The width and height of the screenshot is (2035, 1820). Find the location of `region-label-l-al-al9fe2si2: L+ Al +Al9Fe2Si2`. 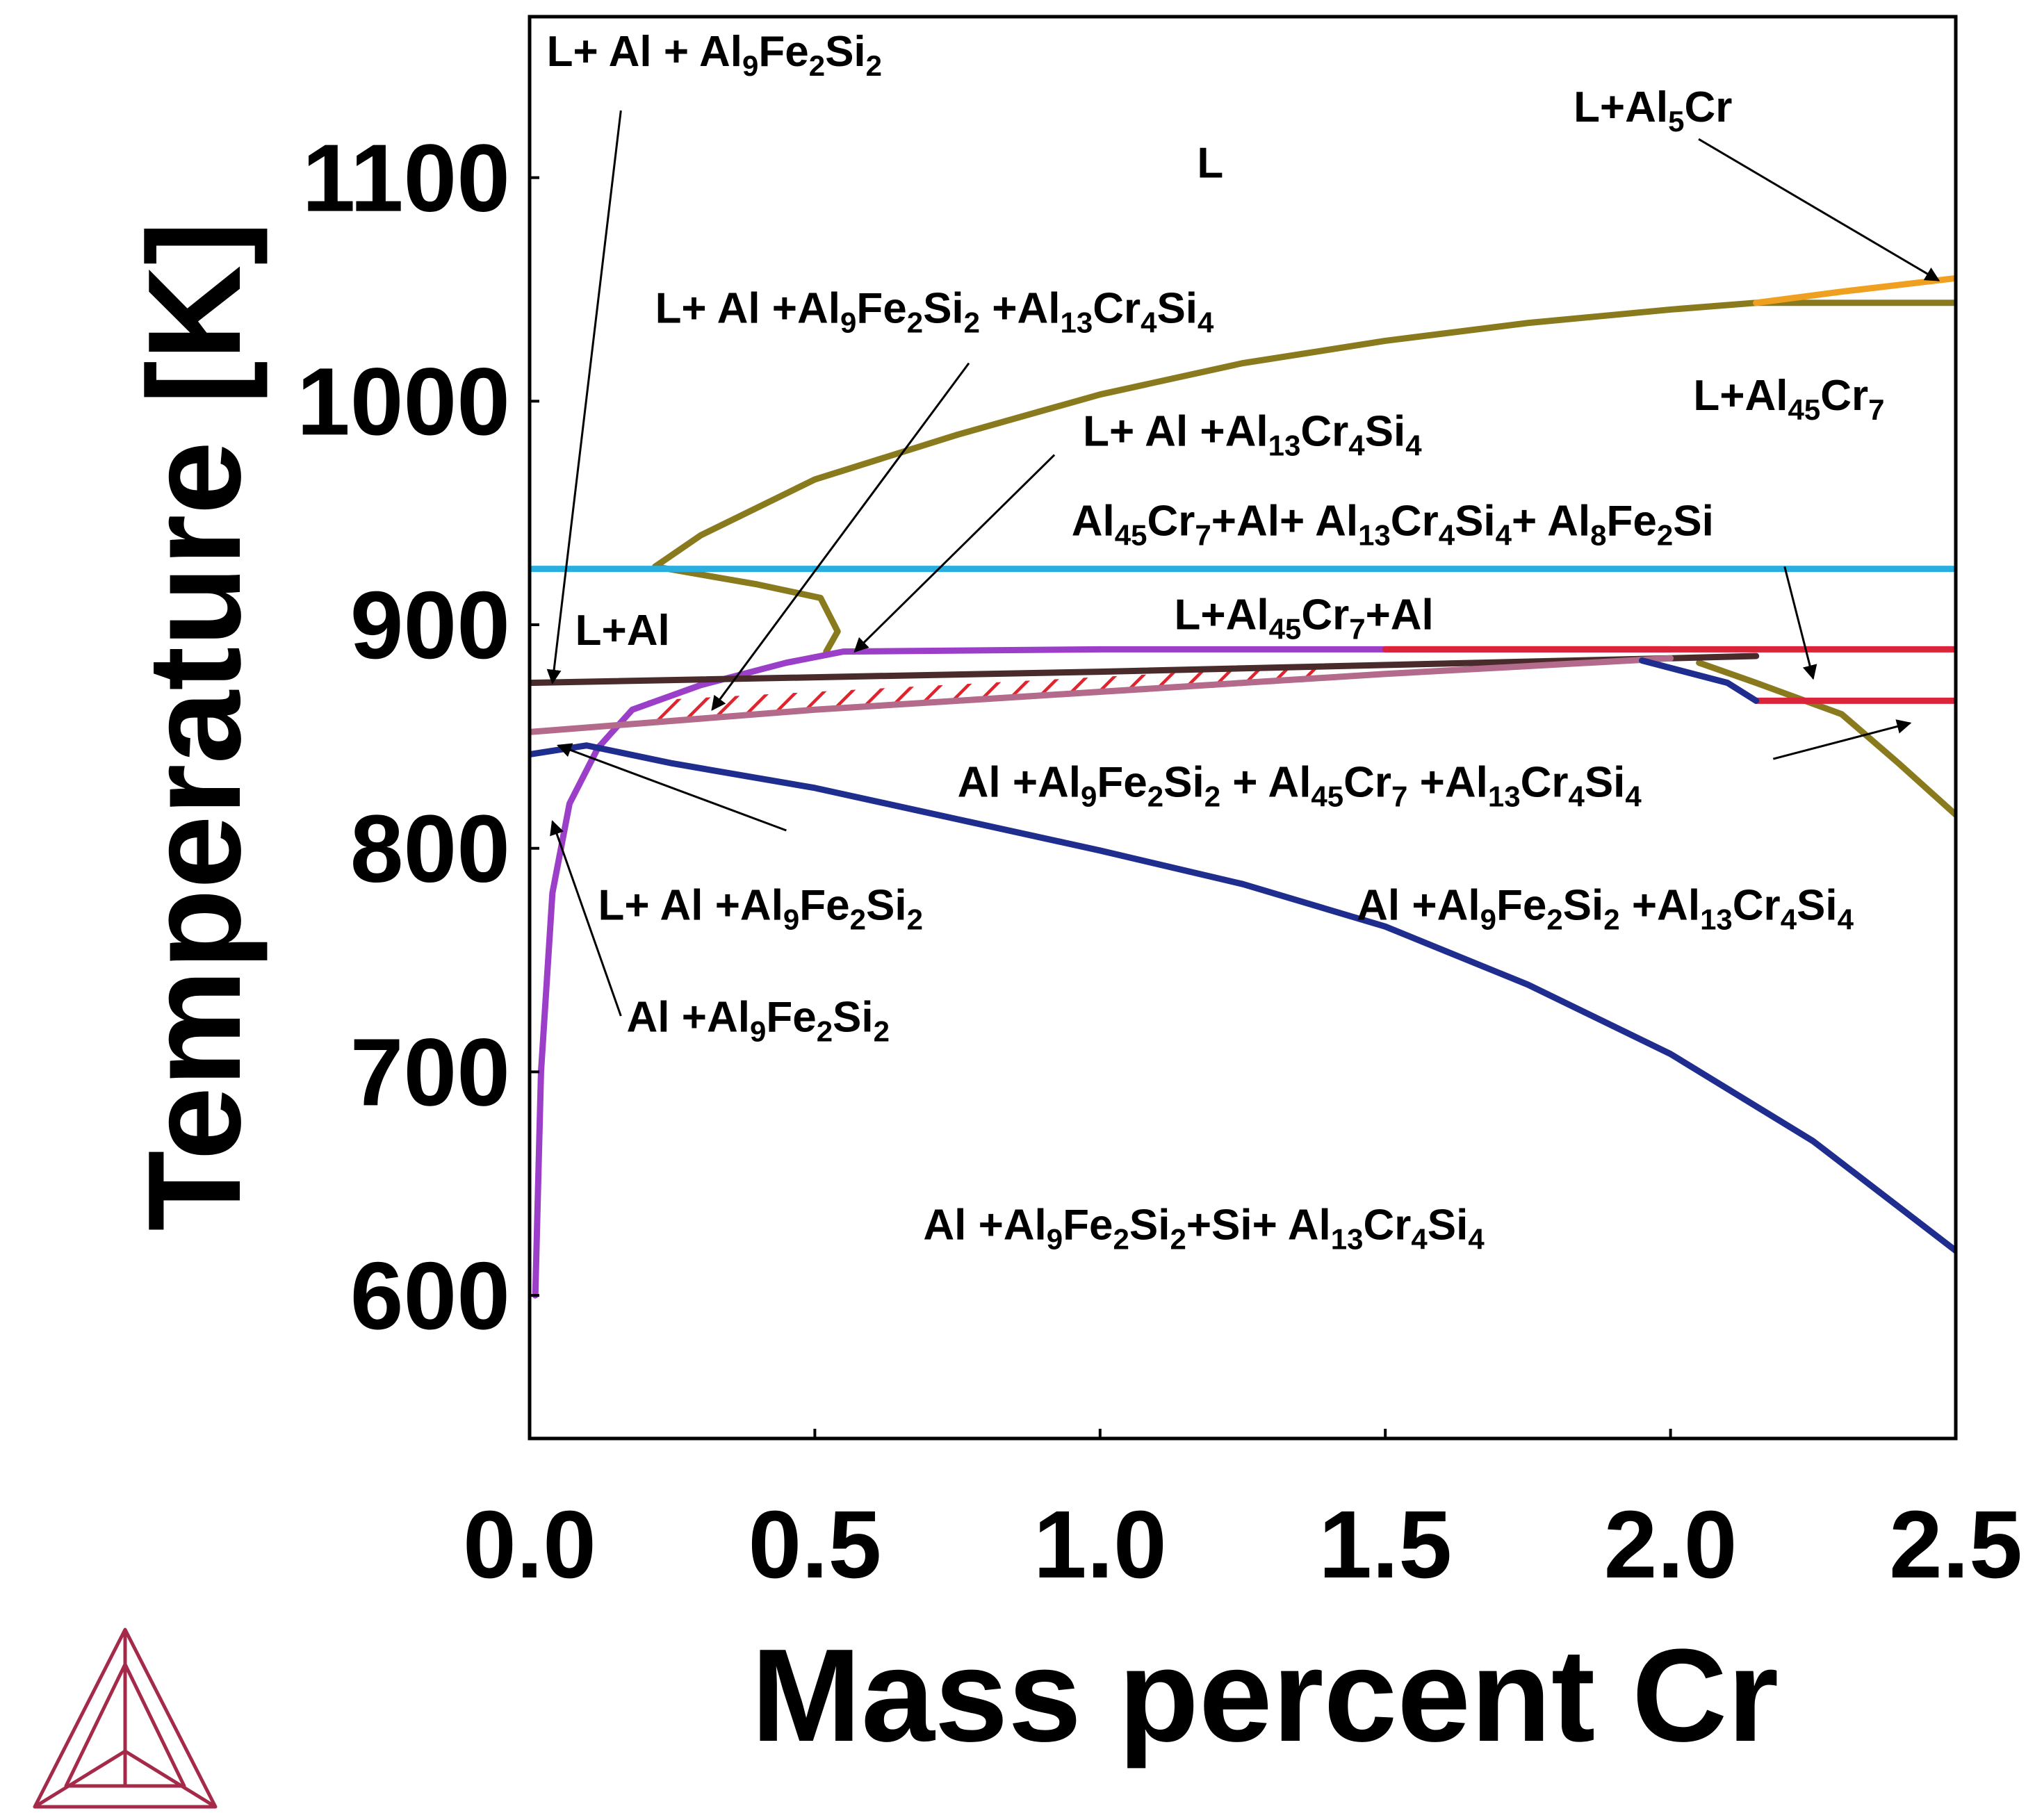

region-label-l-al-al9fe2si2: L+ Al +Al9Fe2Si2 is located at coordinates (760, 909).